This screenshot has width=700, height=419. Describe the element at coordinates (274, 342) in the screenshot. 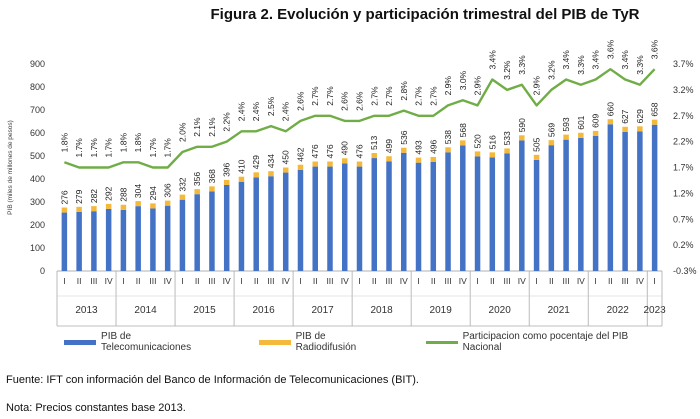

I see `legend-swatch-radio` at that location.